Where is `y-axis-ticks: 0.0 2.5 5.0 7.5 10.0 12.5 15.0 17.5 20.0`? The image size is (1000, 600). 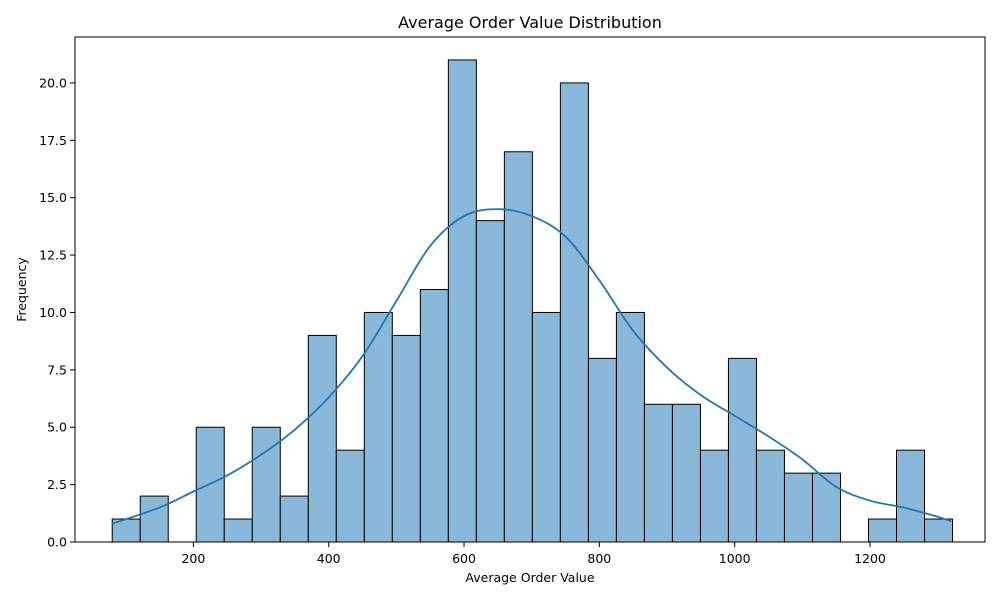 y-axis-ticks: 0.0 2.5 5.0 7.5 10.0 12.5 15.0 17.5 20.0 is located at coordinates (57, 312).